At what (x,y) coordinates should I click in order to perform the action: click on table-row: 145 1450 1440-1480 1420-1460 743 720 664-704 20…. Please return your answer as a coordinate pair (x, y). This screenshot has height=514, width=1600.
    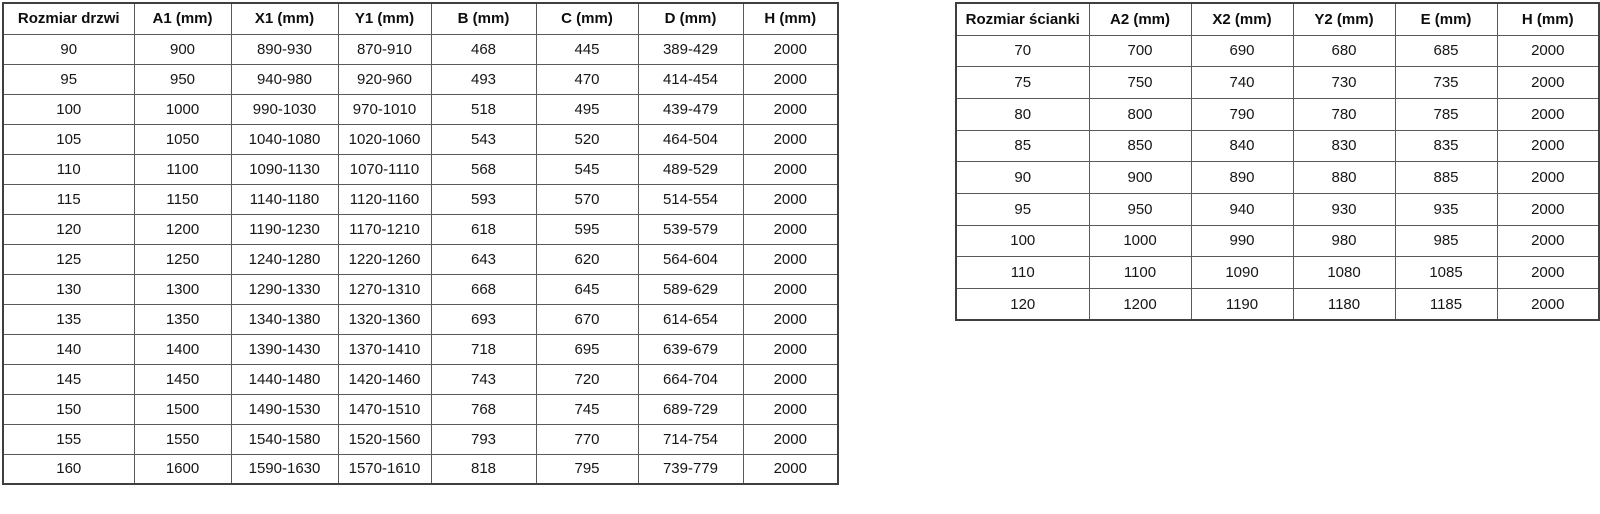
    Looking at the image, I should click on (420, 379).